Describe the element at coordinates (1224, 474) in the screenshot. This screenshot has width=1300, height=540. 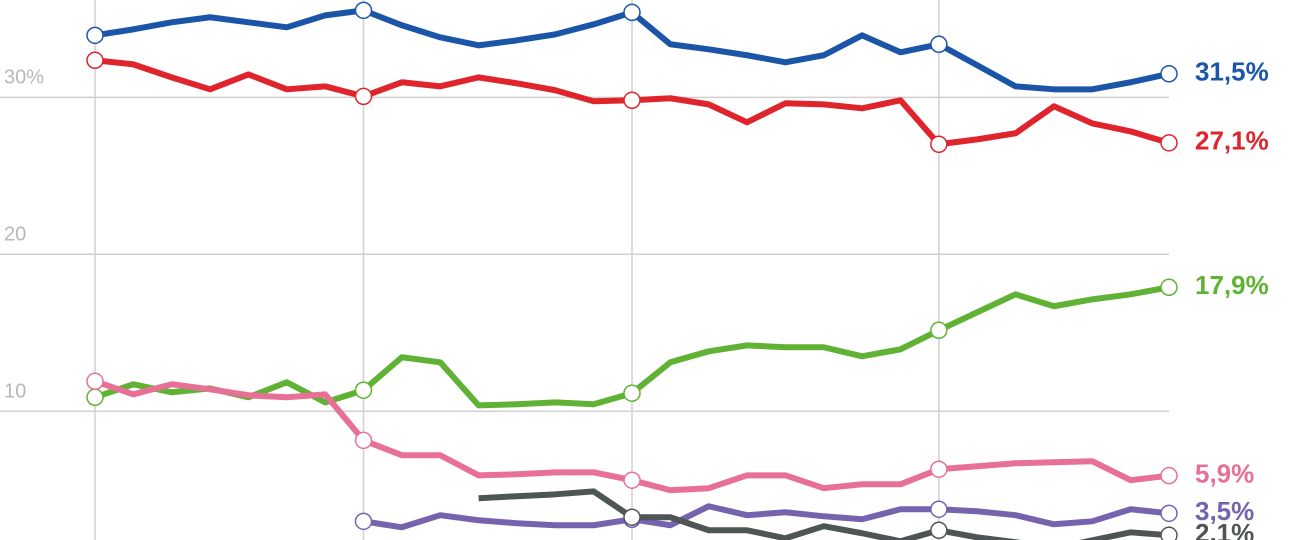
I see `end-value-label: 5,9%` at that location.